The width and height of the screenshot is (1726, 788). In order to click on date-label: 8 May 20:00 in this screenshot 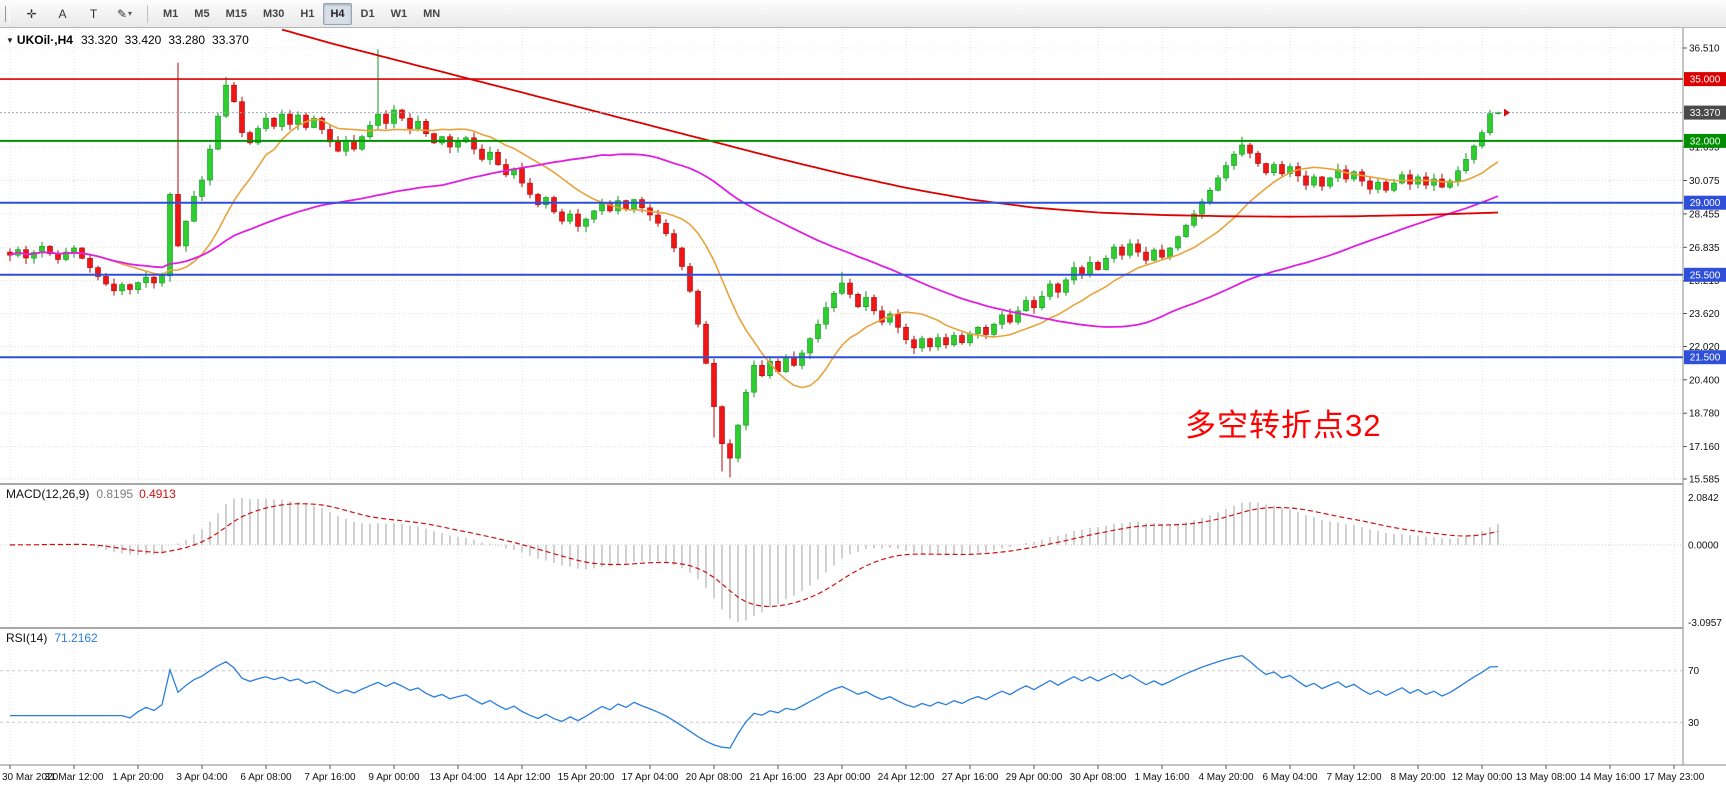, I will do `click(1417, 777)`.